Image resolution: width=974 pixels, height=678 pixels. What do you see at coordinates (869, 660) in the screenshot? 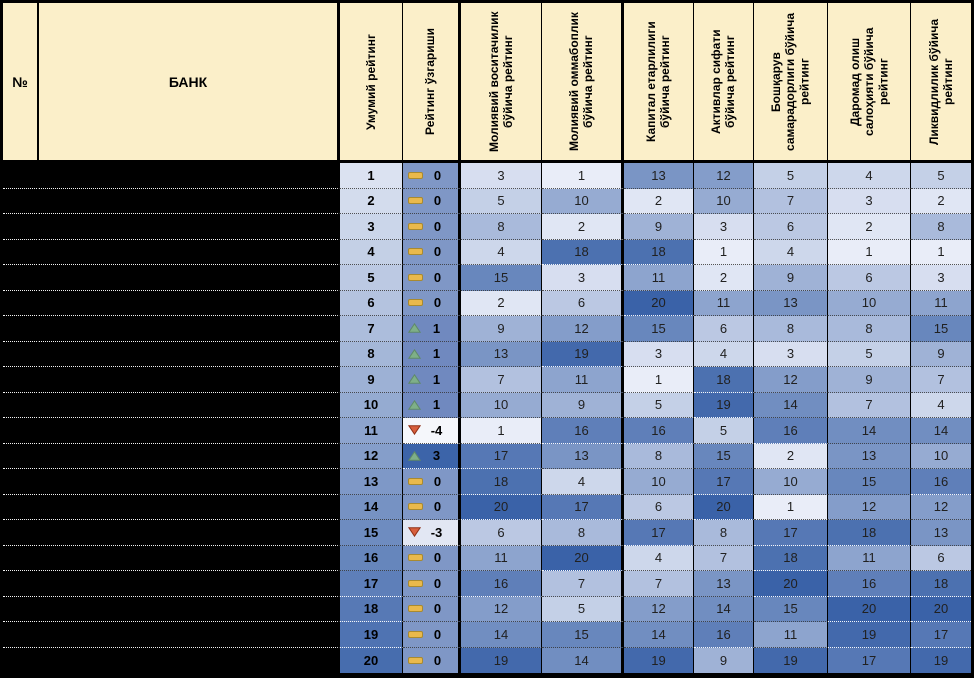
I see `earning-capacity-rank-cell: 17` at bounding box center [869, 660].